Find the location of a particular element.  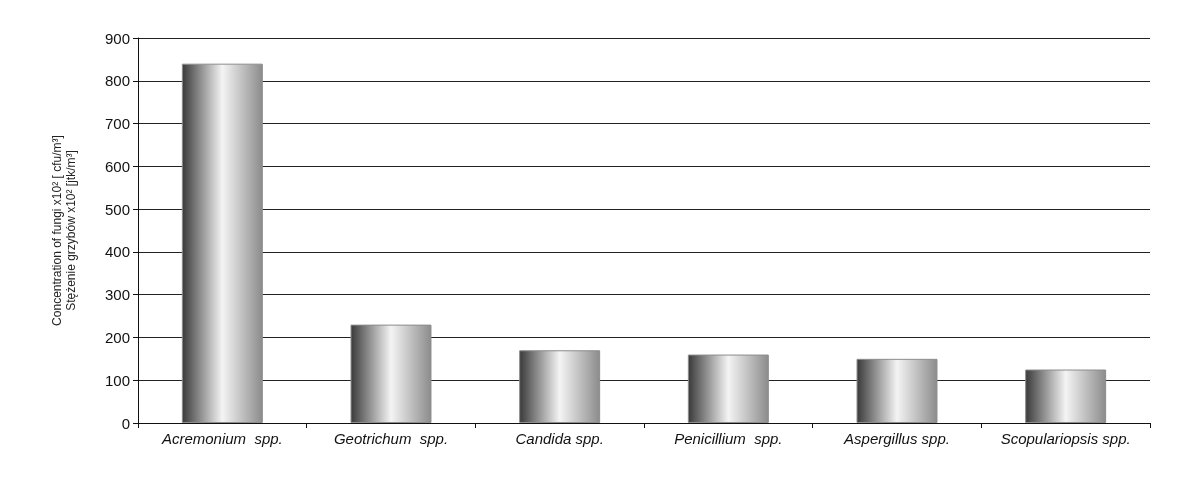

x-tick-label: Scopulariopsis spp. is located at coordinates (1065, 438).